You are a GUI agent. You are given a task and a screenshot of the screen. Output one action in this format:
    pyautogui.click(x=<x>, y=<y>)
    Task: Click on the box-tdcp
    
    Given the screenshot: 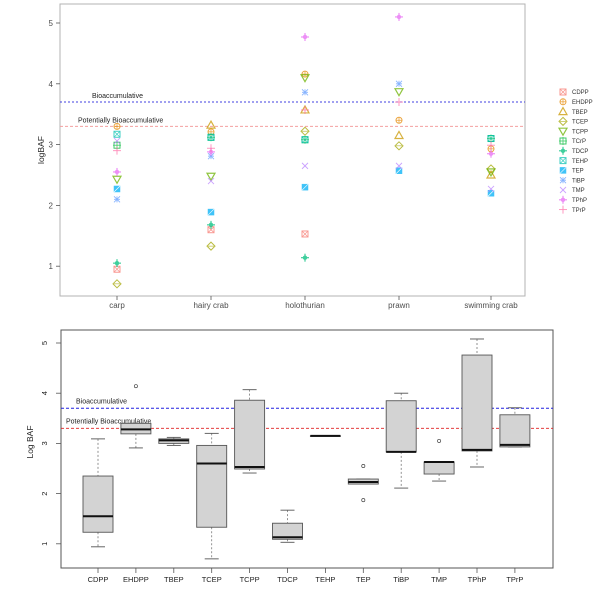 What is the action you would take?
    pyautogui.click(x=287, y=526)
    